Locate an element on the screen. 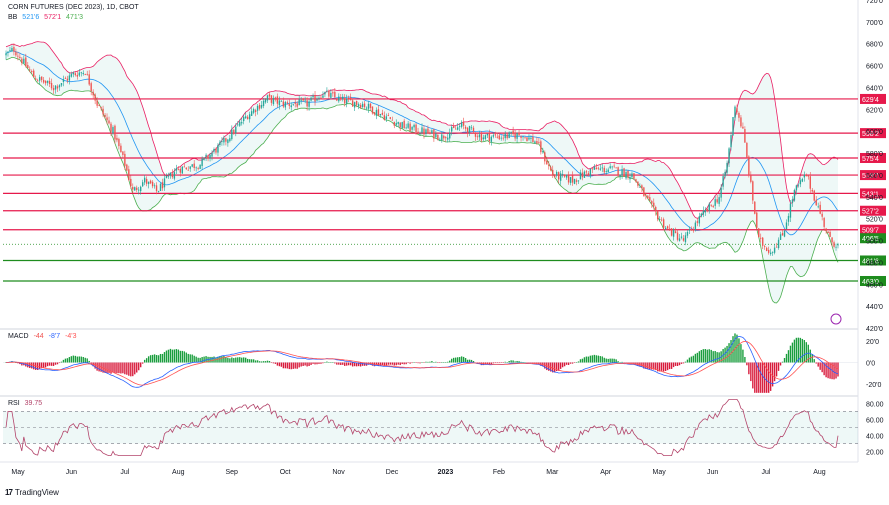 The height and width of the screenshot is (505, 889). macd-hist-value: -44 is located at coordinates (38, 336).